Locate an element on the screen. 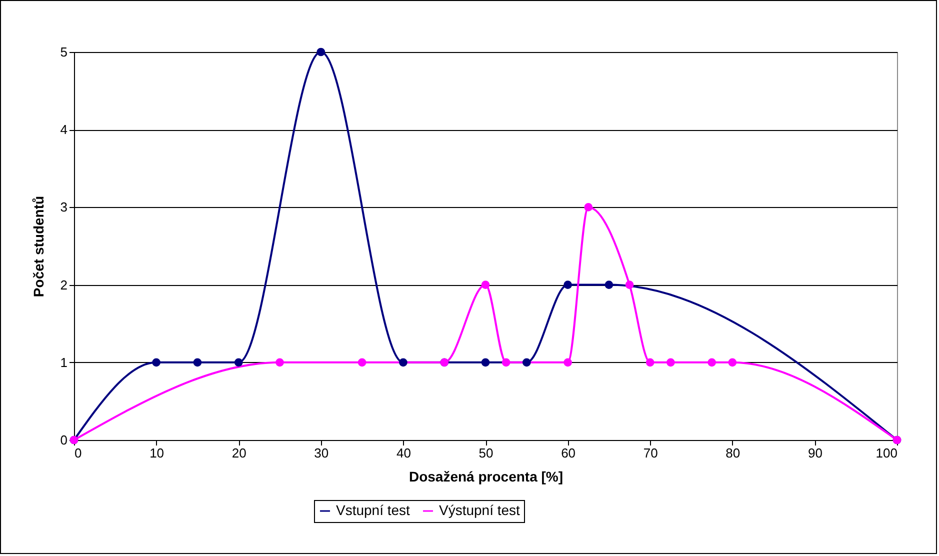 The width and height of the screenshot is (939, 556). x-axis-title: Dosažená procenta [%] is located at coordinates (486, 476).